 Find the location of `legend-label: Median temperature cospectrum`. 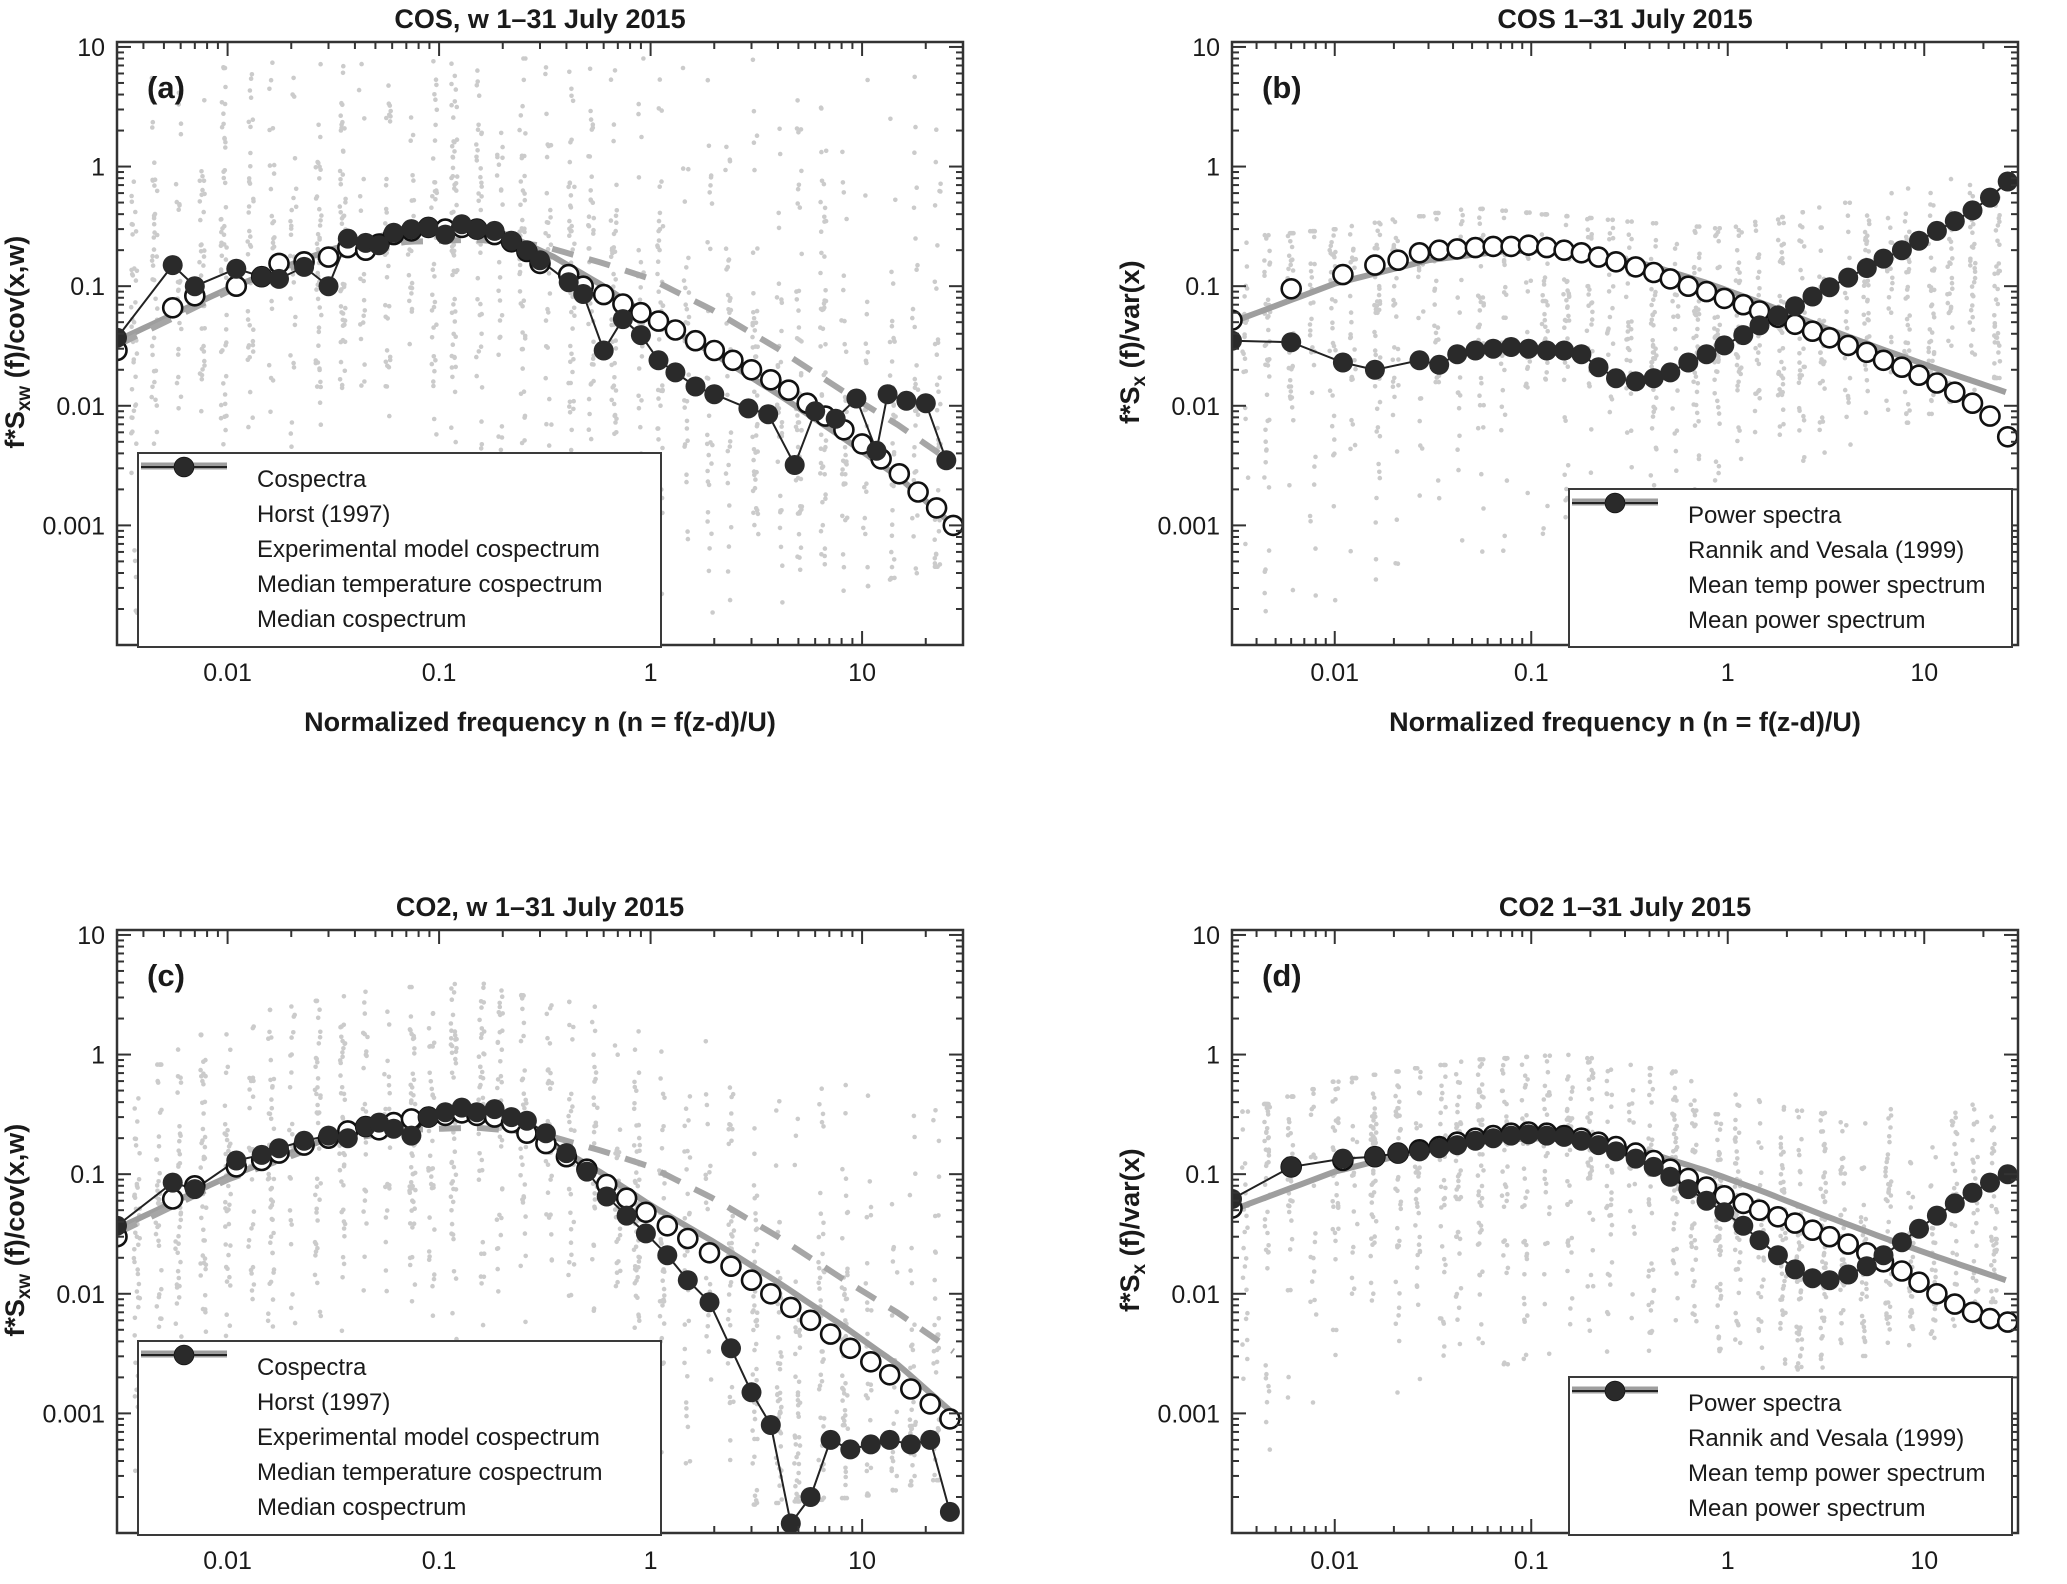

legend-label: Median temperature cospectrum is located at coordinates (430, 1473).